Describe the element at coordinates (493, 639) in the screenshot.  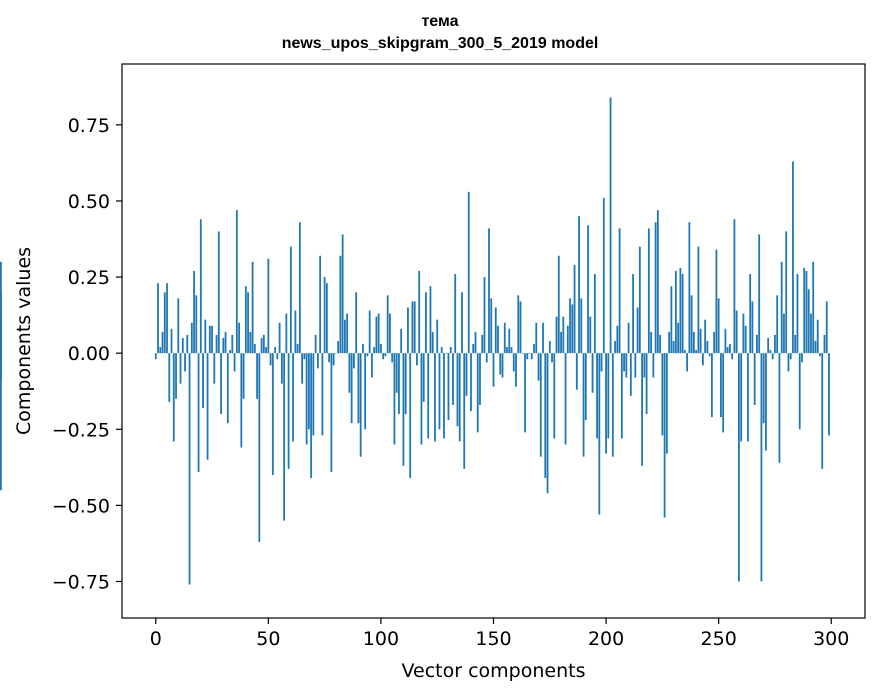
I see `x-tick-label: 150` at that location.